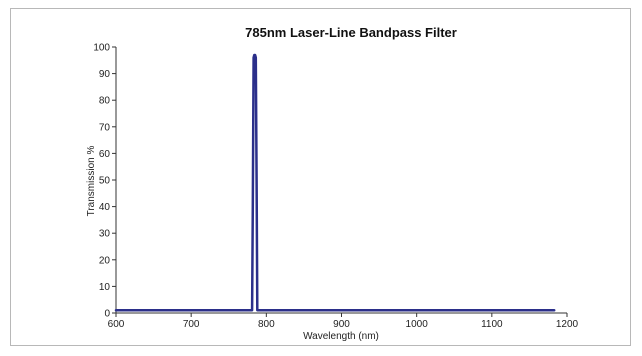 The height and width of the screenshot is (356, 642). Describe the element at coordinates (107, 314) in the screenshot. I see `y-tick-label: 0` at that location.